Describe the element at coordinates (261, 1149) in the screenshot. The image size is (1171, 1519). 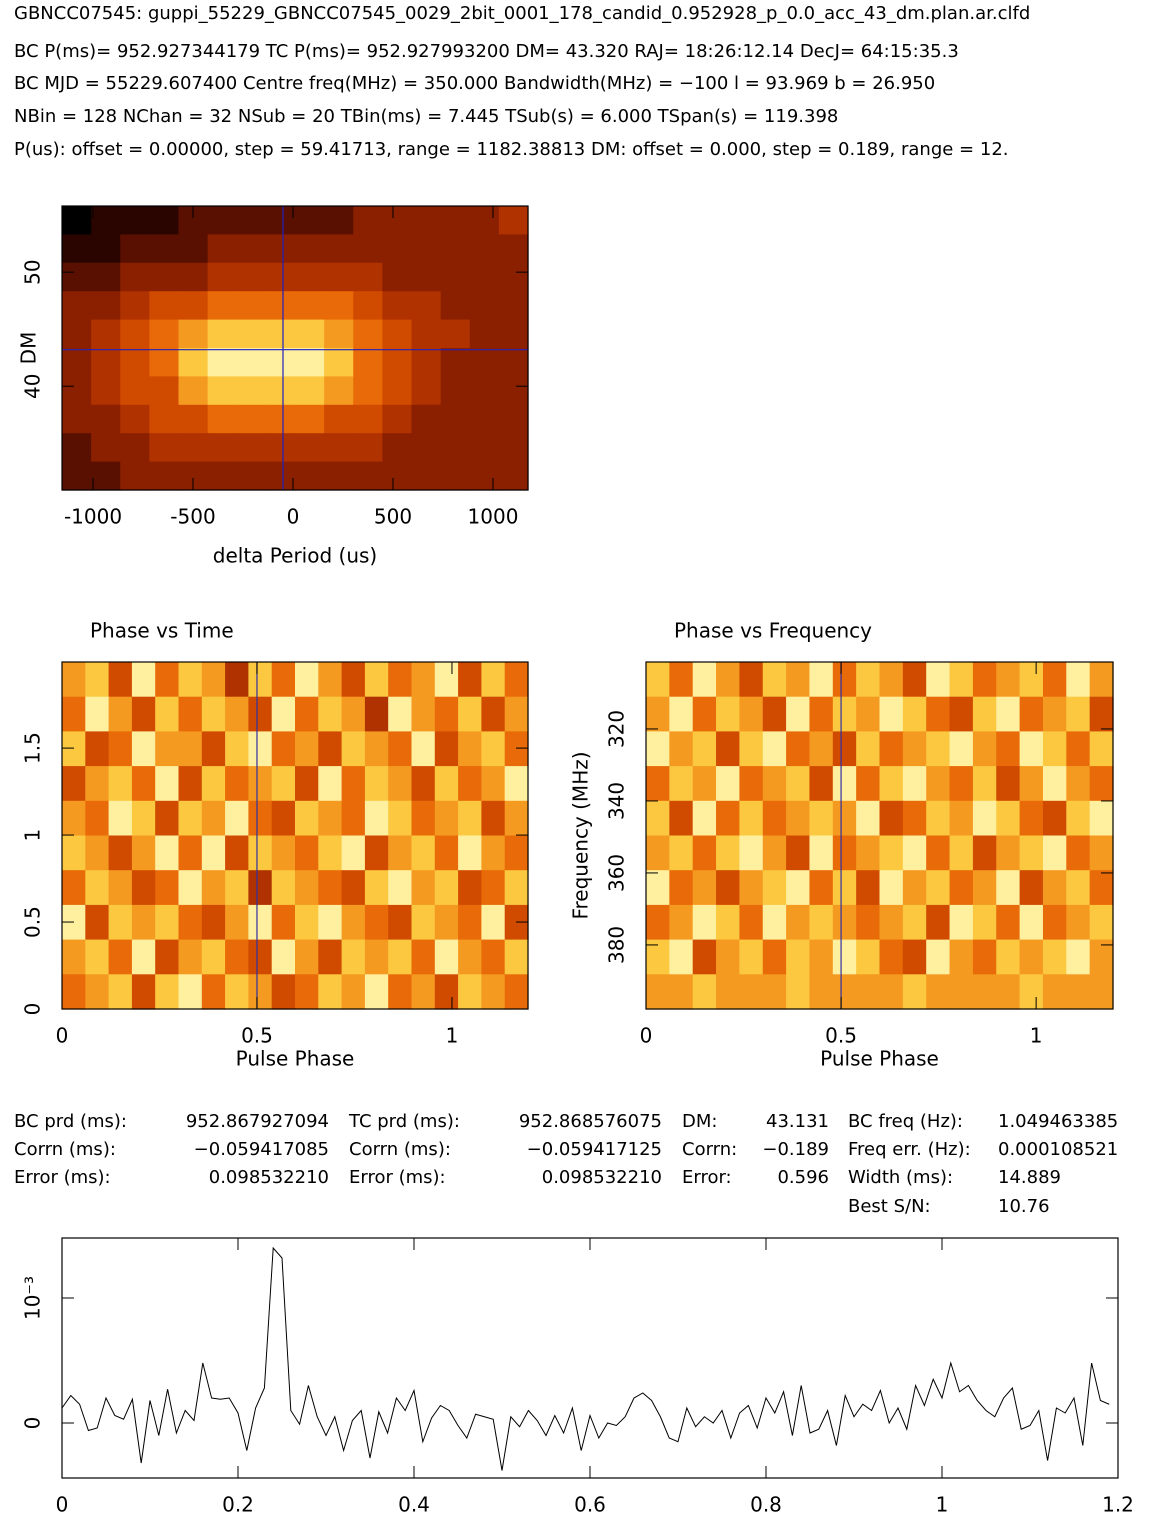
I see `stat-value: −0.059417085` at that location.